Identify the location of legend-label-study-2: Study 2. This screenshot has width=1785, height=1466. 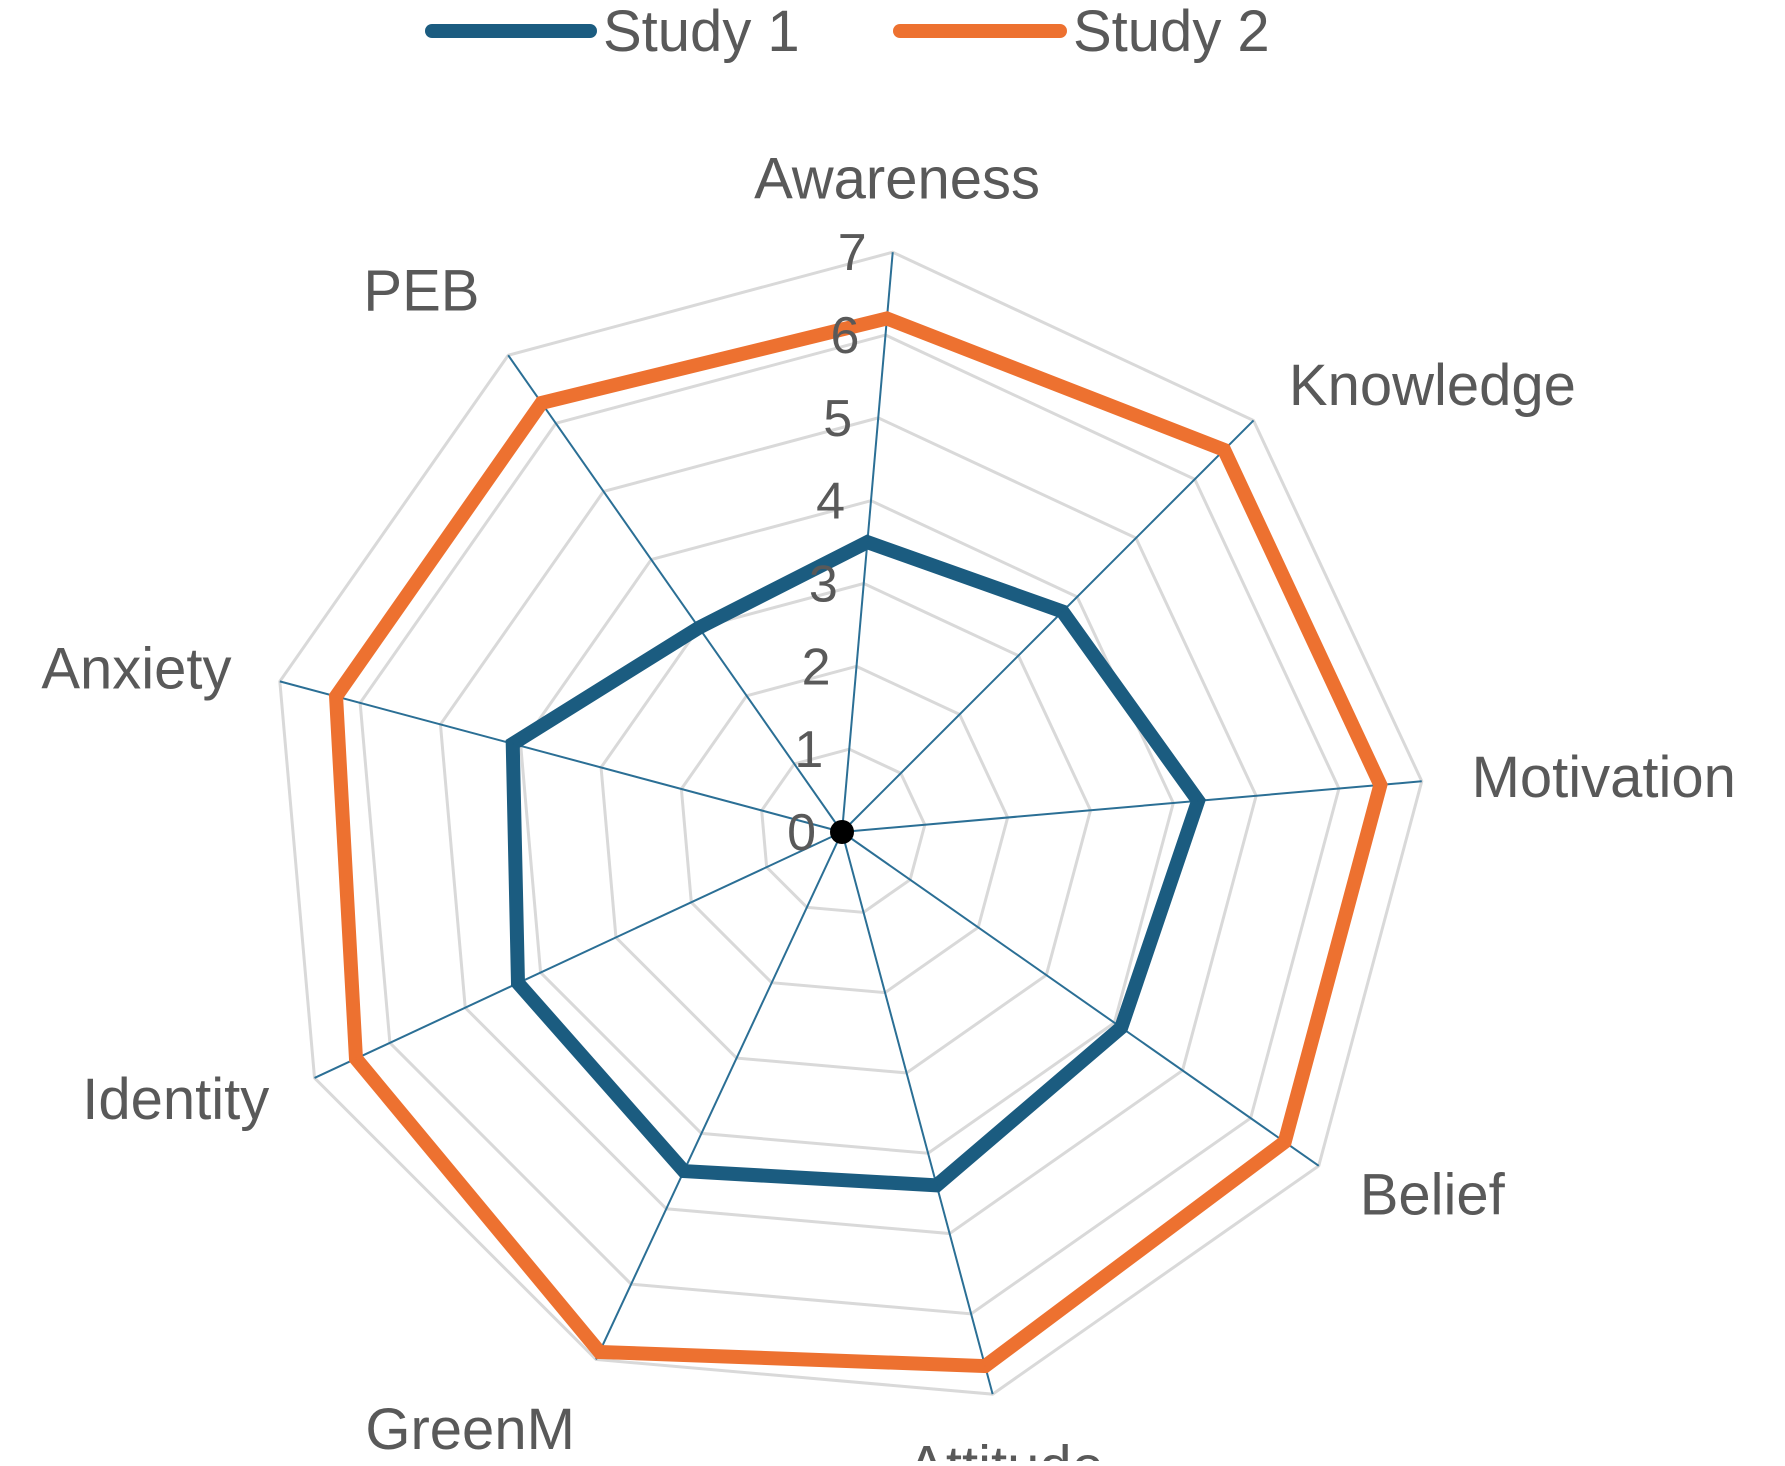
(1171, 32).